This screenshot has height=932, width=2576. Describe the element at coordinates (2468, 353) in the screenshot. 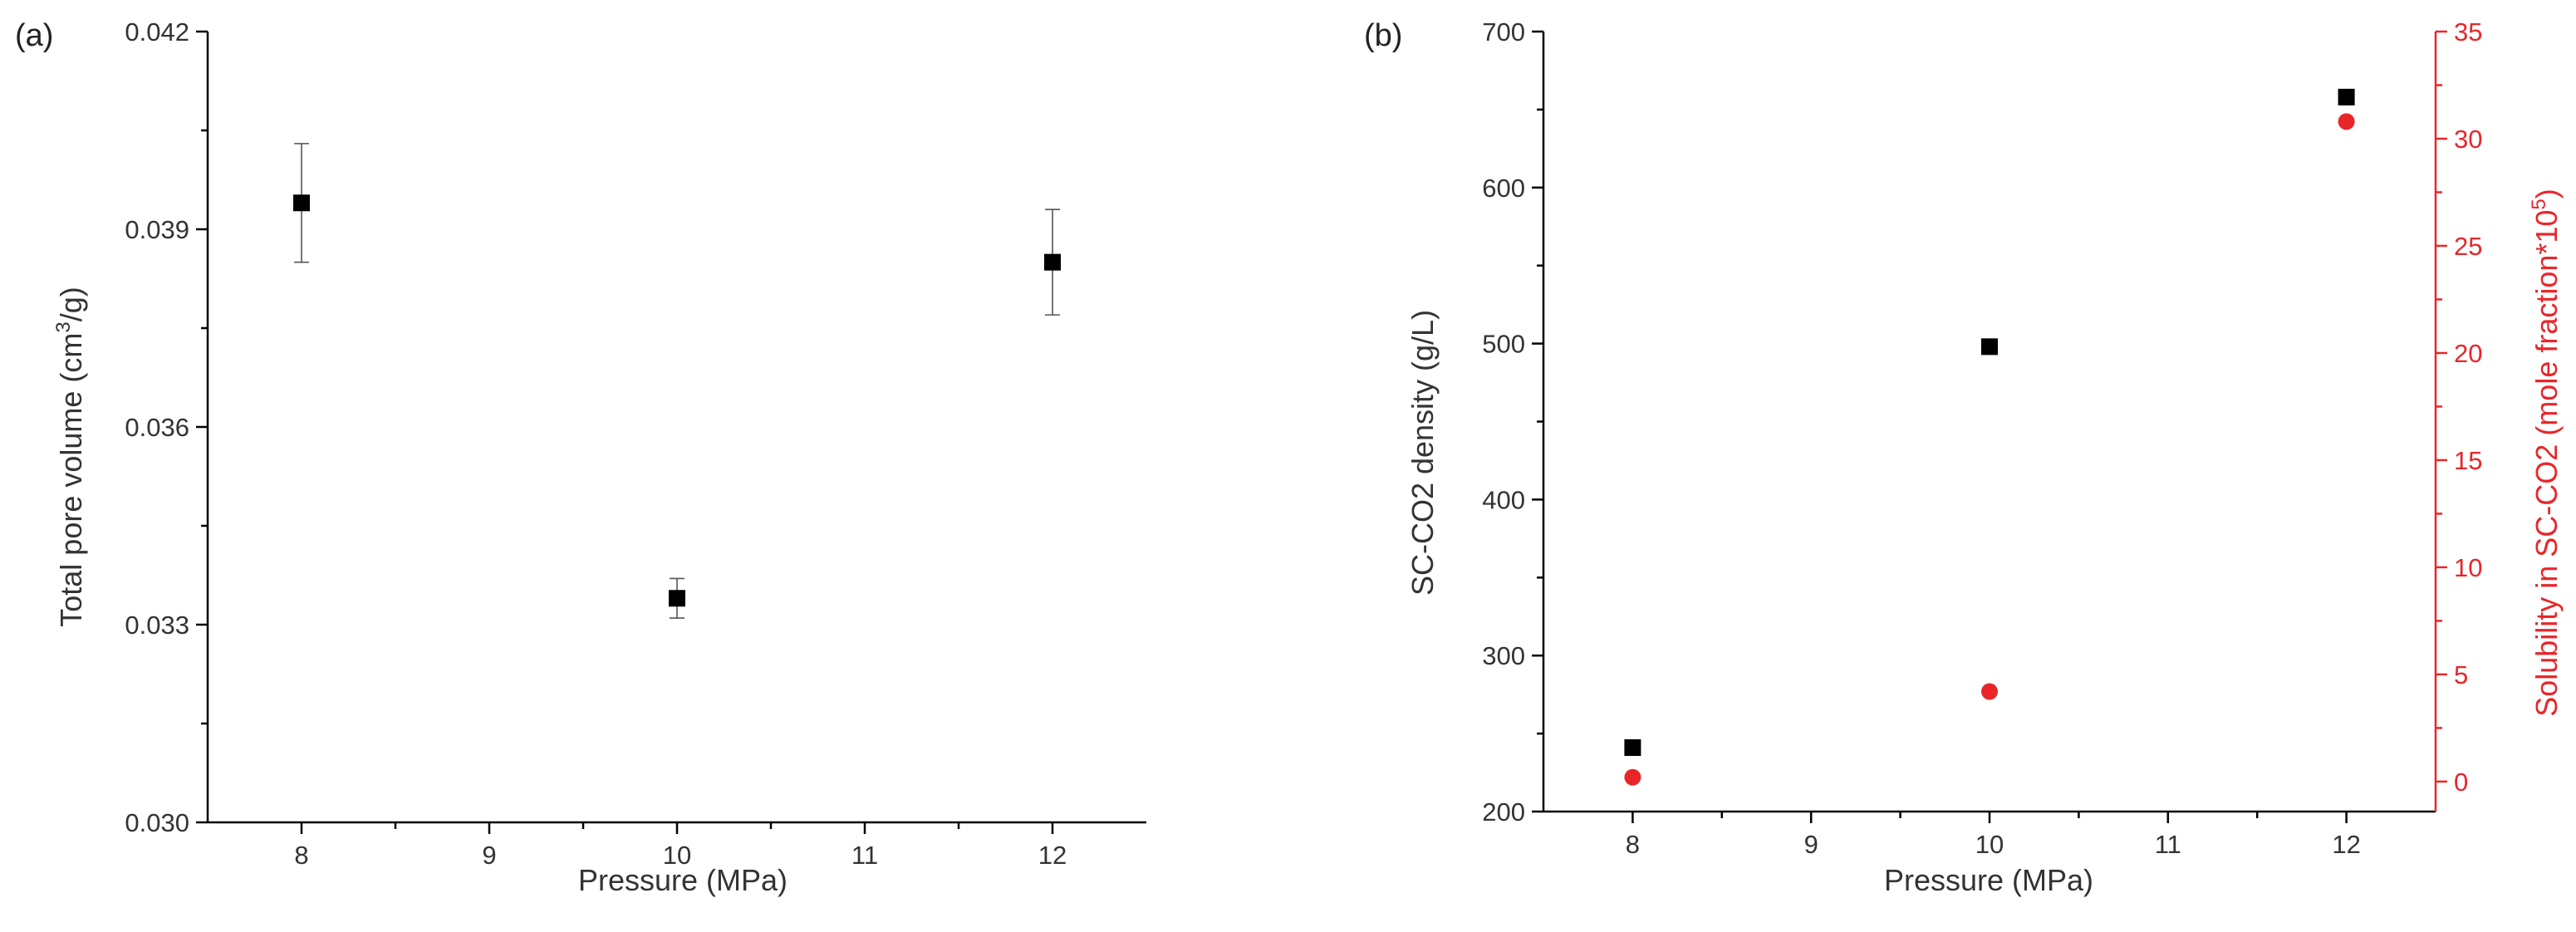

I see `y-right-tick-label-b: 20` at that location.